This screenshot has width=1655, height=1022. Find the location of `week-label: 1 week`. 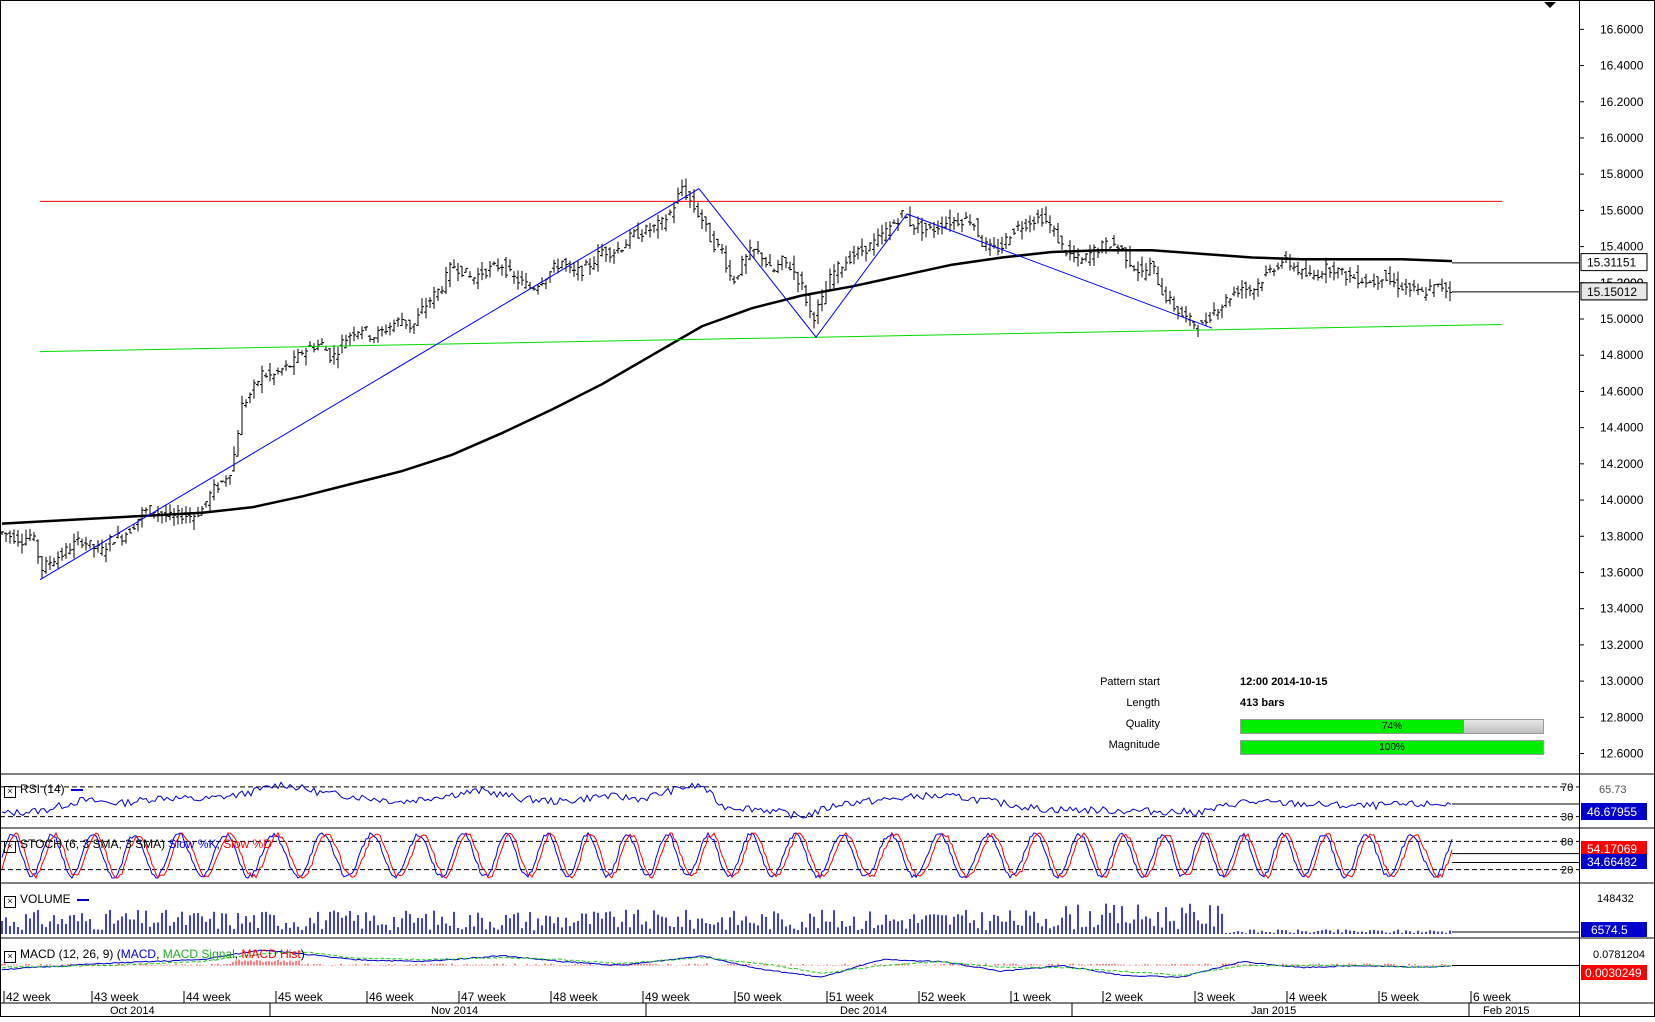

week-label: 1 week is located at coordinates (1032, 997).